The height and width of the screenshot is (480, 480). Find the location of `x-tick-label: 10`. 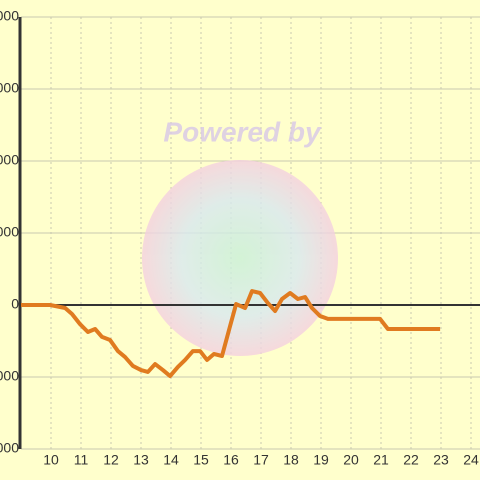

x-tick-label: 10 is located at coordinates (51, 460).